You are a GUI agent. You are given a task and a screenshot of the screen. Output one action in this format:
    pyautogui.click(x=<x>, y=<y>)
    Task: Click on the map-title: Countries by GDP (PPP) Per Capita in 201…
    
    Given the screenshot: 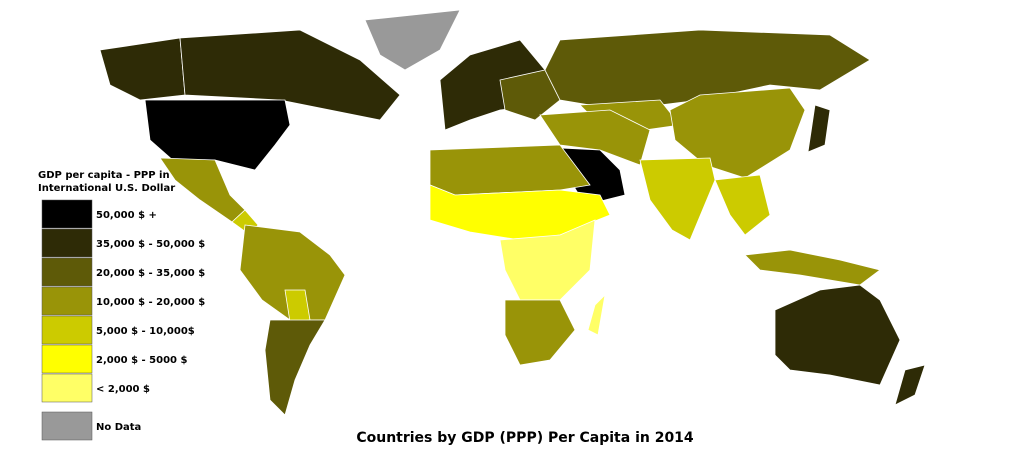 What is the action you would take?
    pyautogui.click(x=525, y=438)
    